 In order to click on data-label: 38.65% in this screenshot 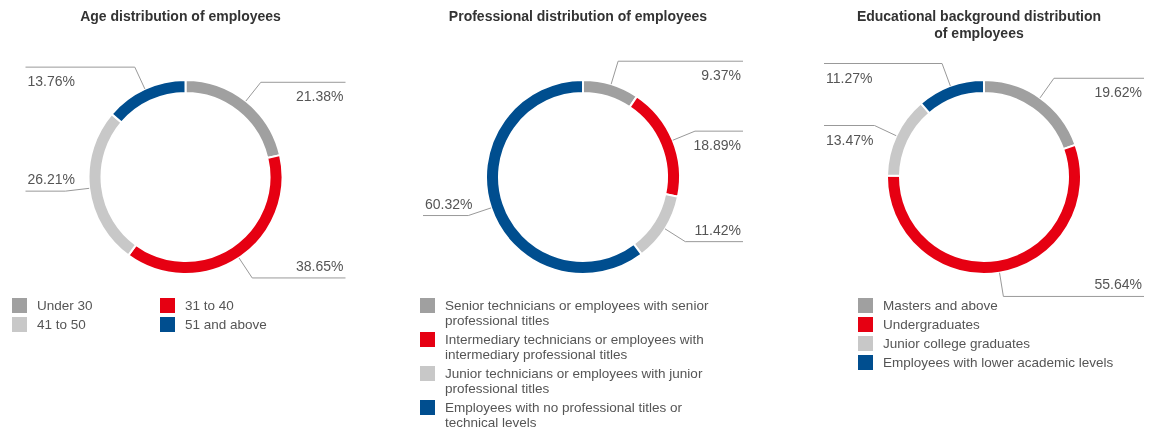, I will do `click(320, 265)`.